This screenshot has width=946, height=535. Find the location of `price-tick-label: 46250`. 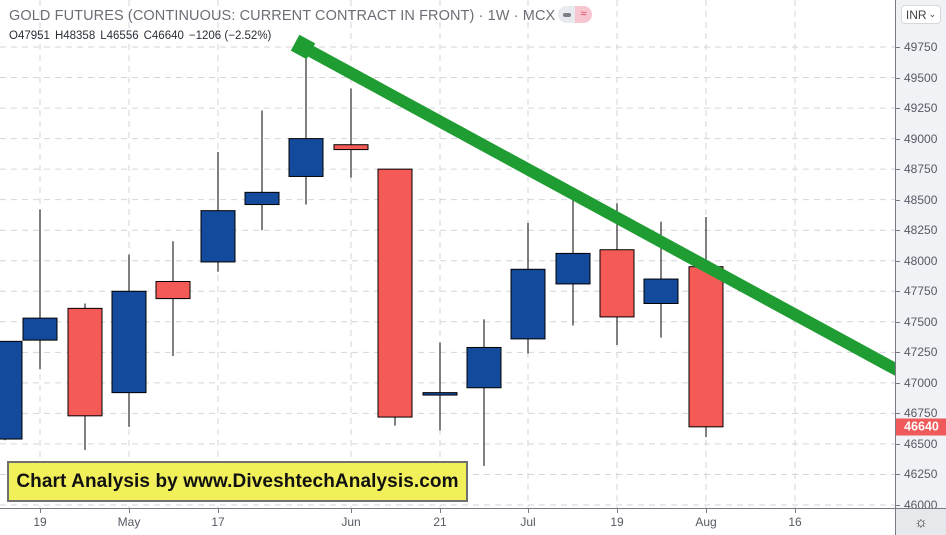

price-tick-label: 46250 is located at coordinates (921, 474).